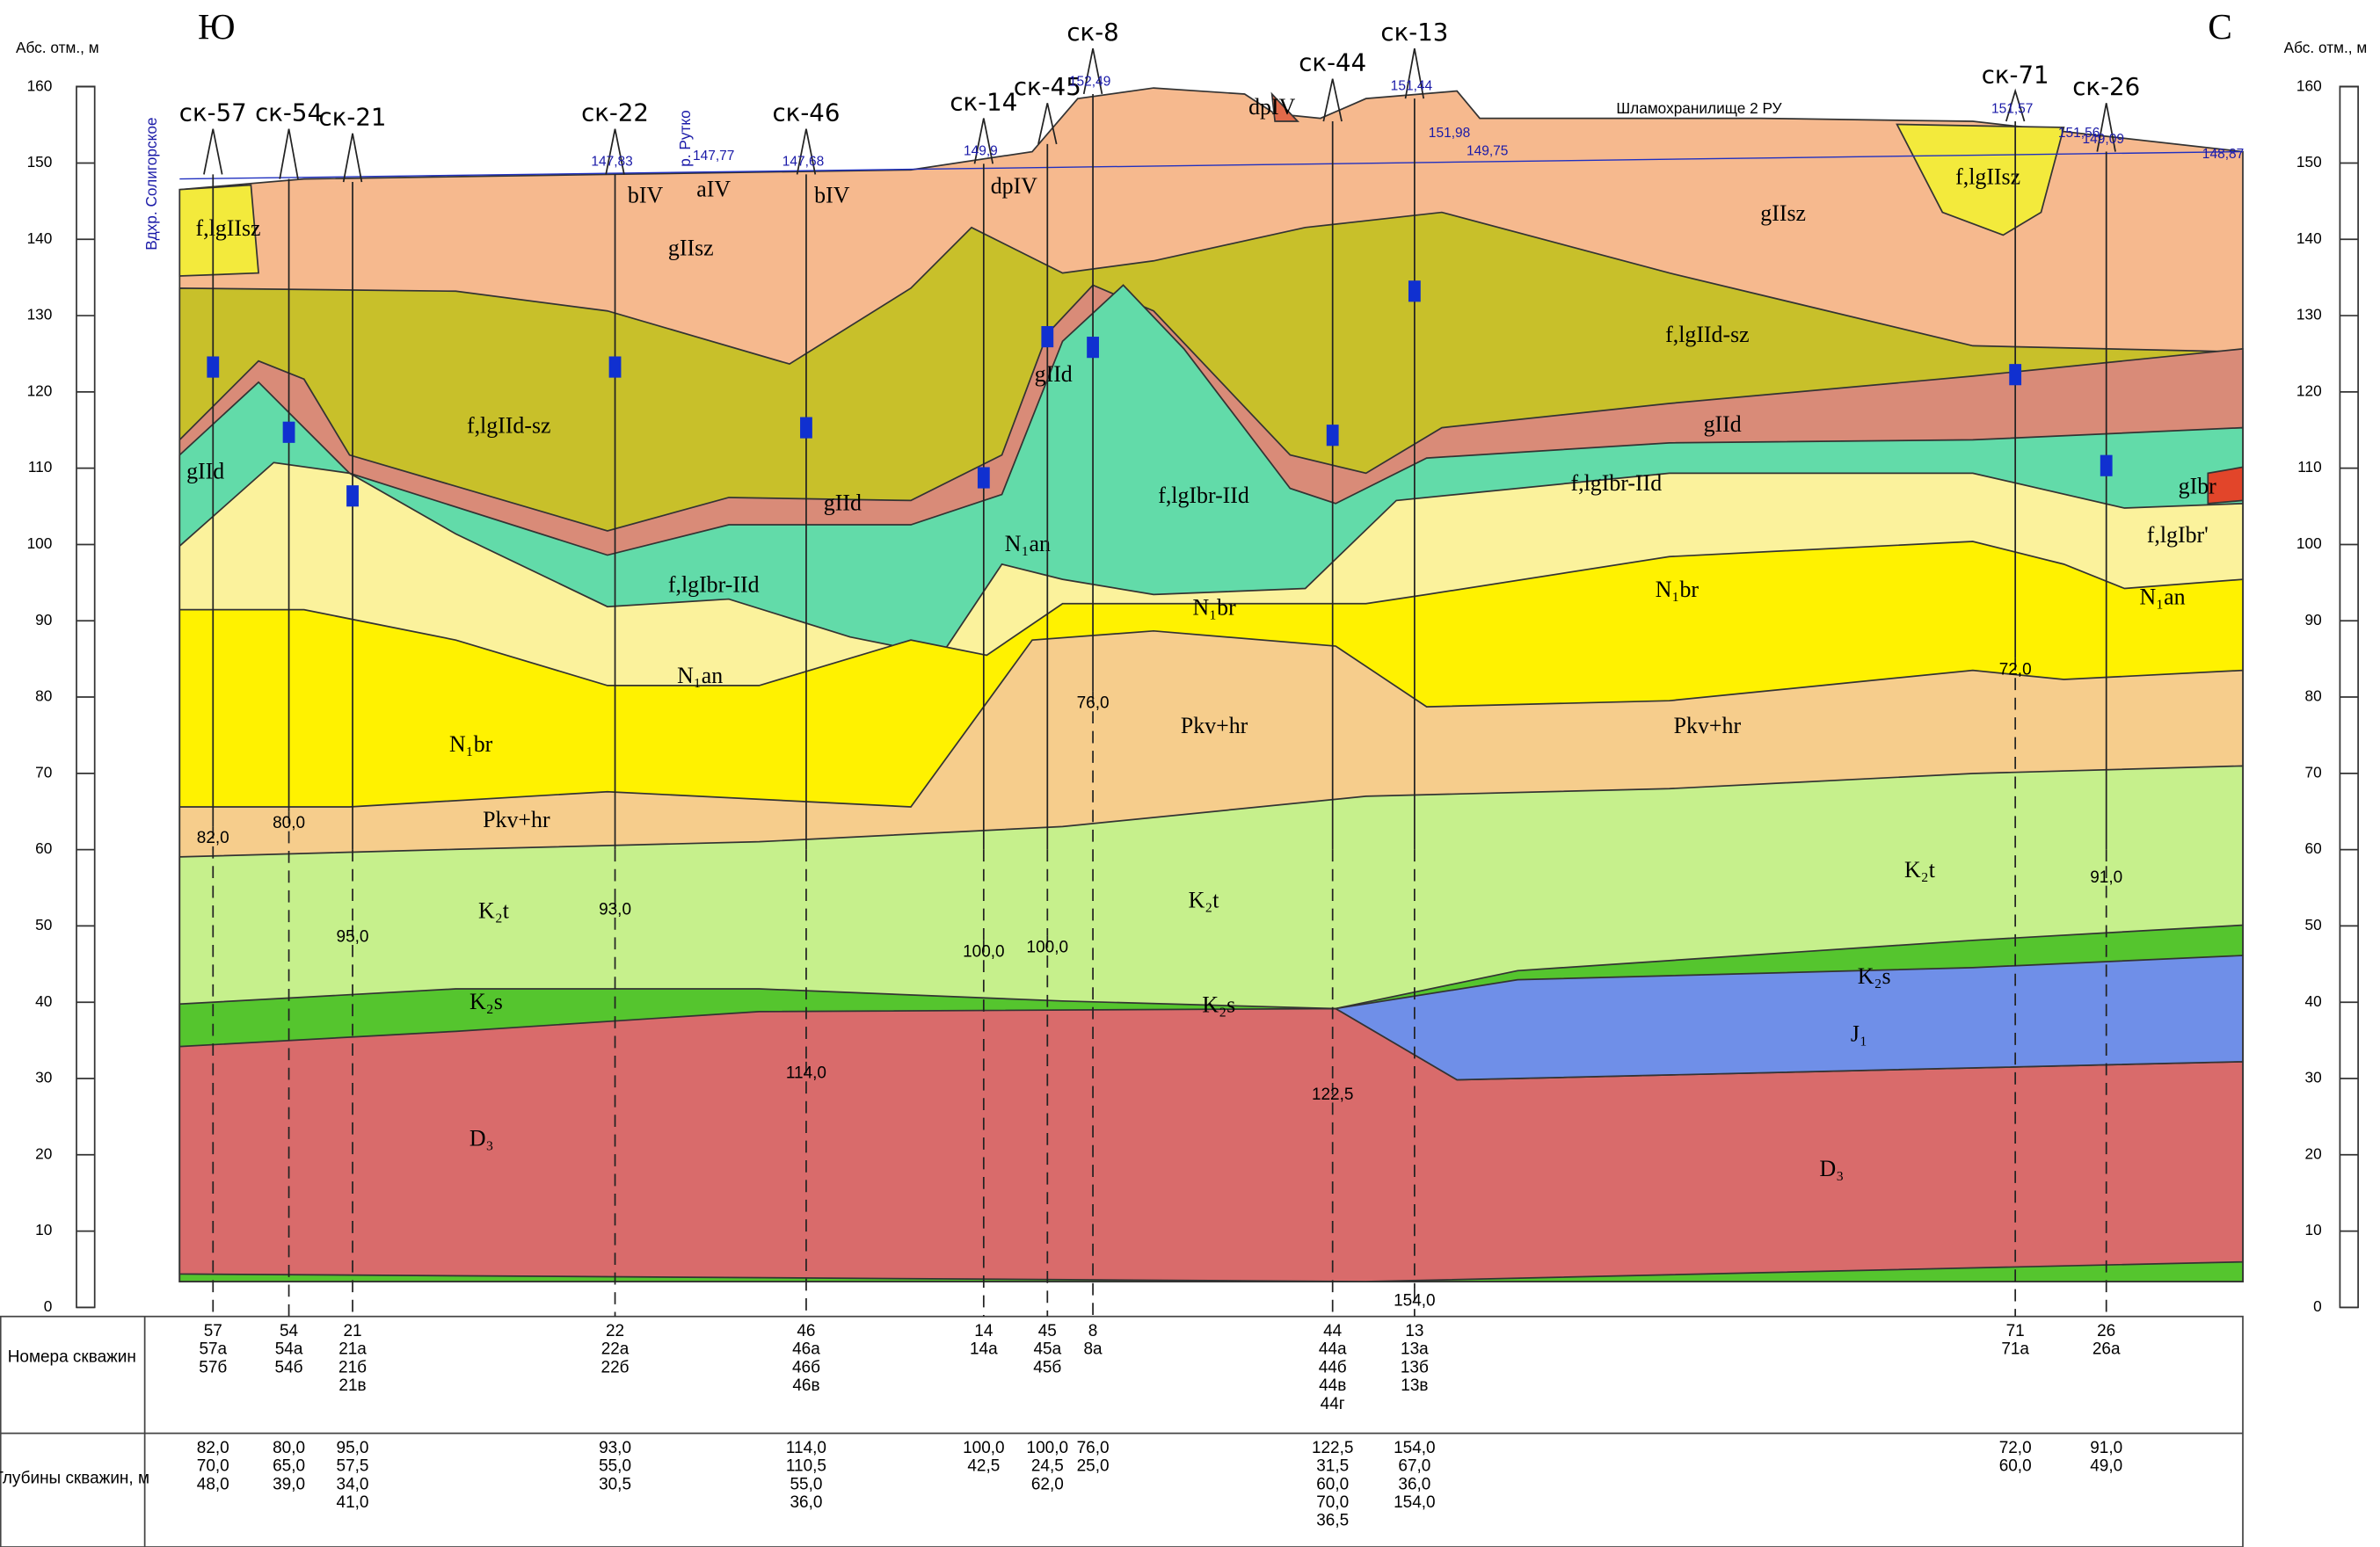  I want to click on layer-label: N₁br, so click(1214, 608).